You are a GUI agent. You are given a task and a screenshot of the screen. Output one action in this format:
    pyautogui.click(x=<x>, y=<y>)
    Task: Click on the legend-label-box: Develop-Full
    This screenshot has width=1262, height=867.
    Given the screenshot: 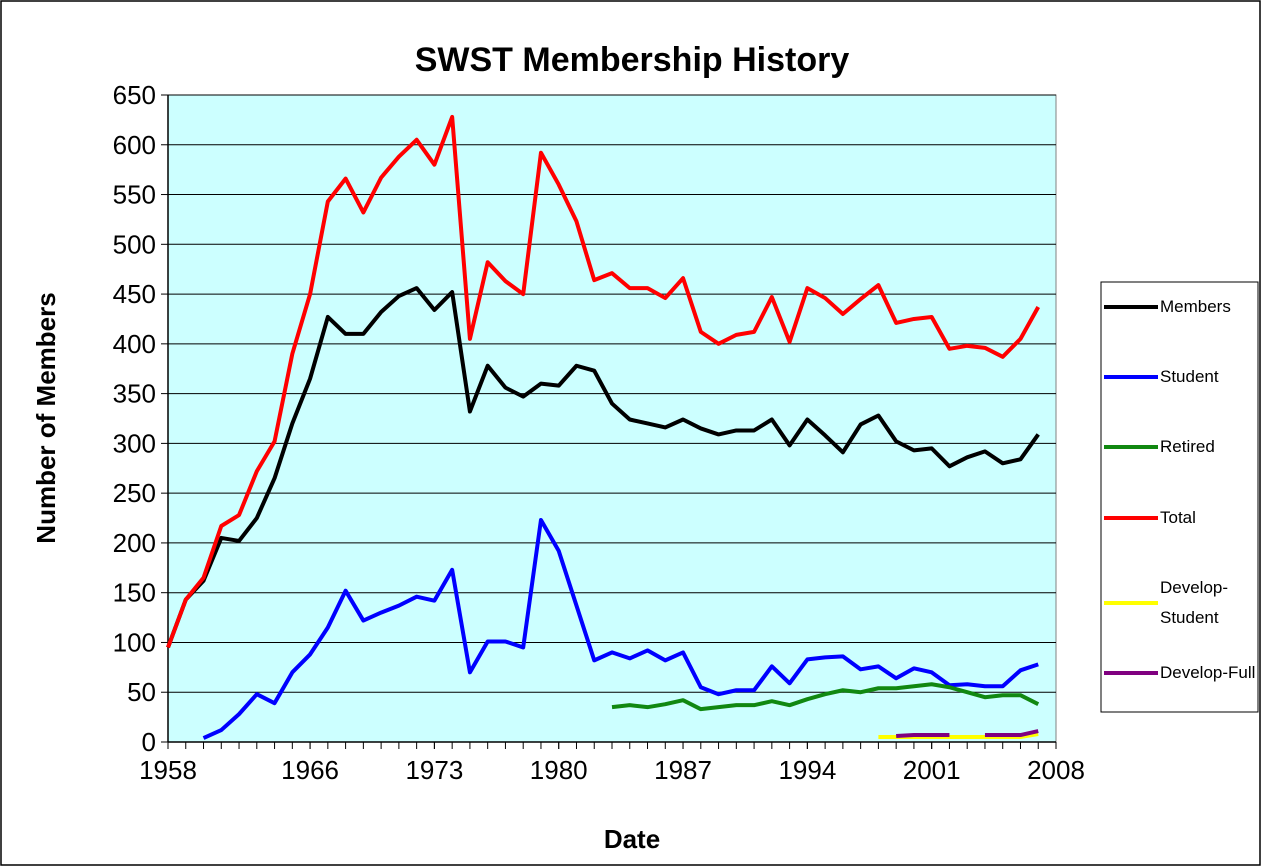 What is the action you would take?
    pyautogui.click(x=1208, y=672)
    